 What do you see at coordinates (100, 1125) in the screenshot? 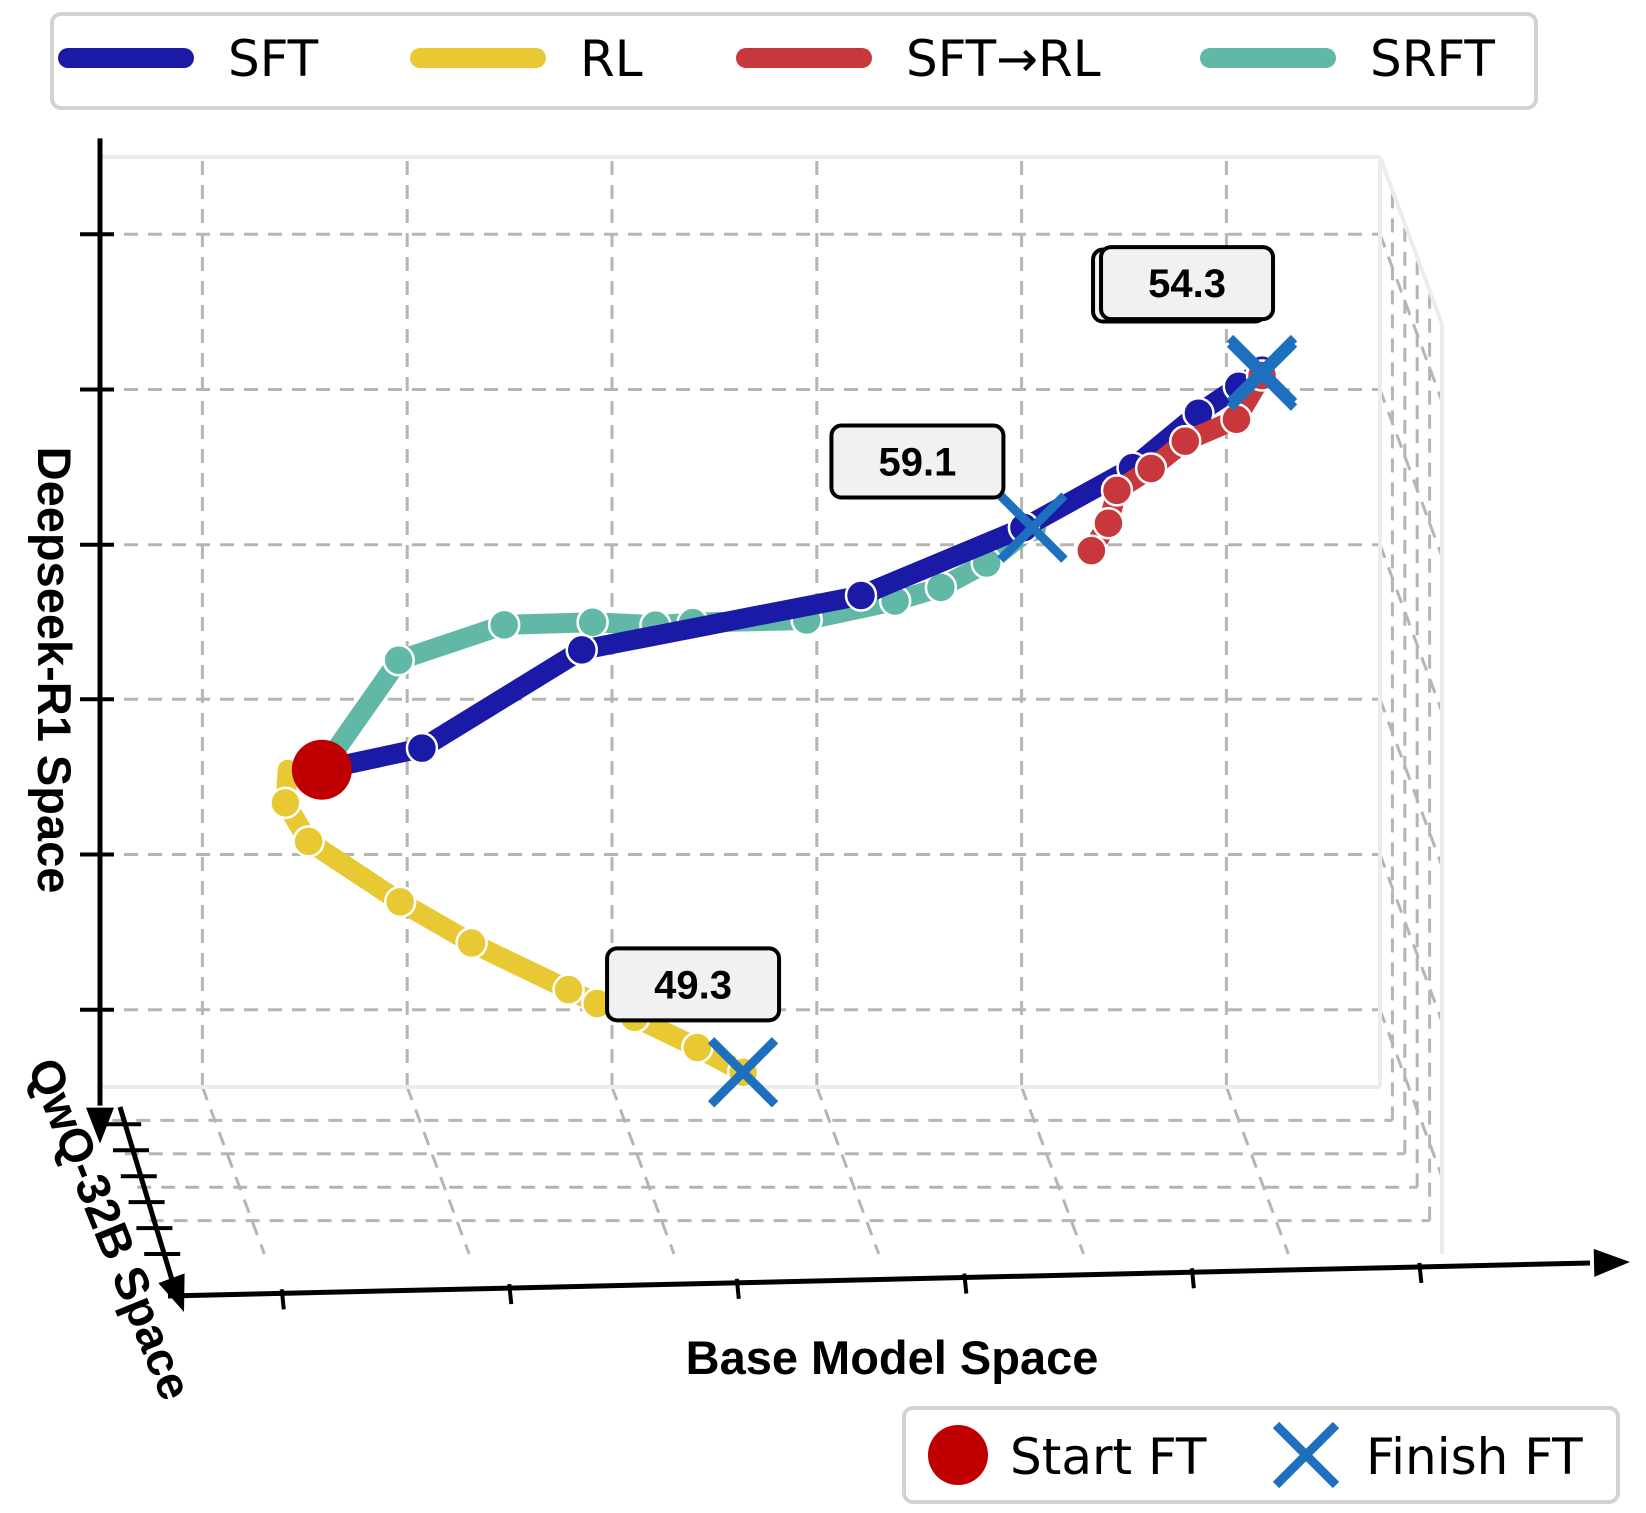
I see `y-axis-arrow` at bounding box center [100, 1125].